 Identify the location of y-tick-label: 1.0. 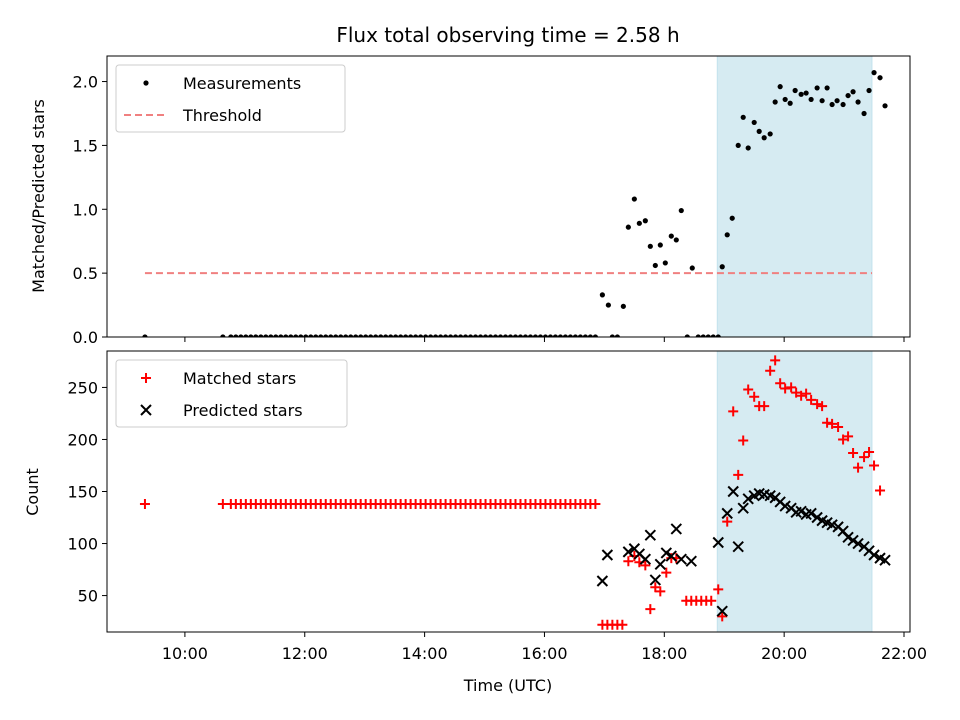
(85, 209).